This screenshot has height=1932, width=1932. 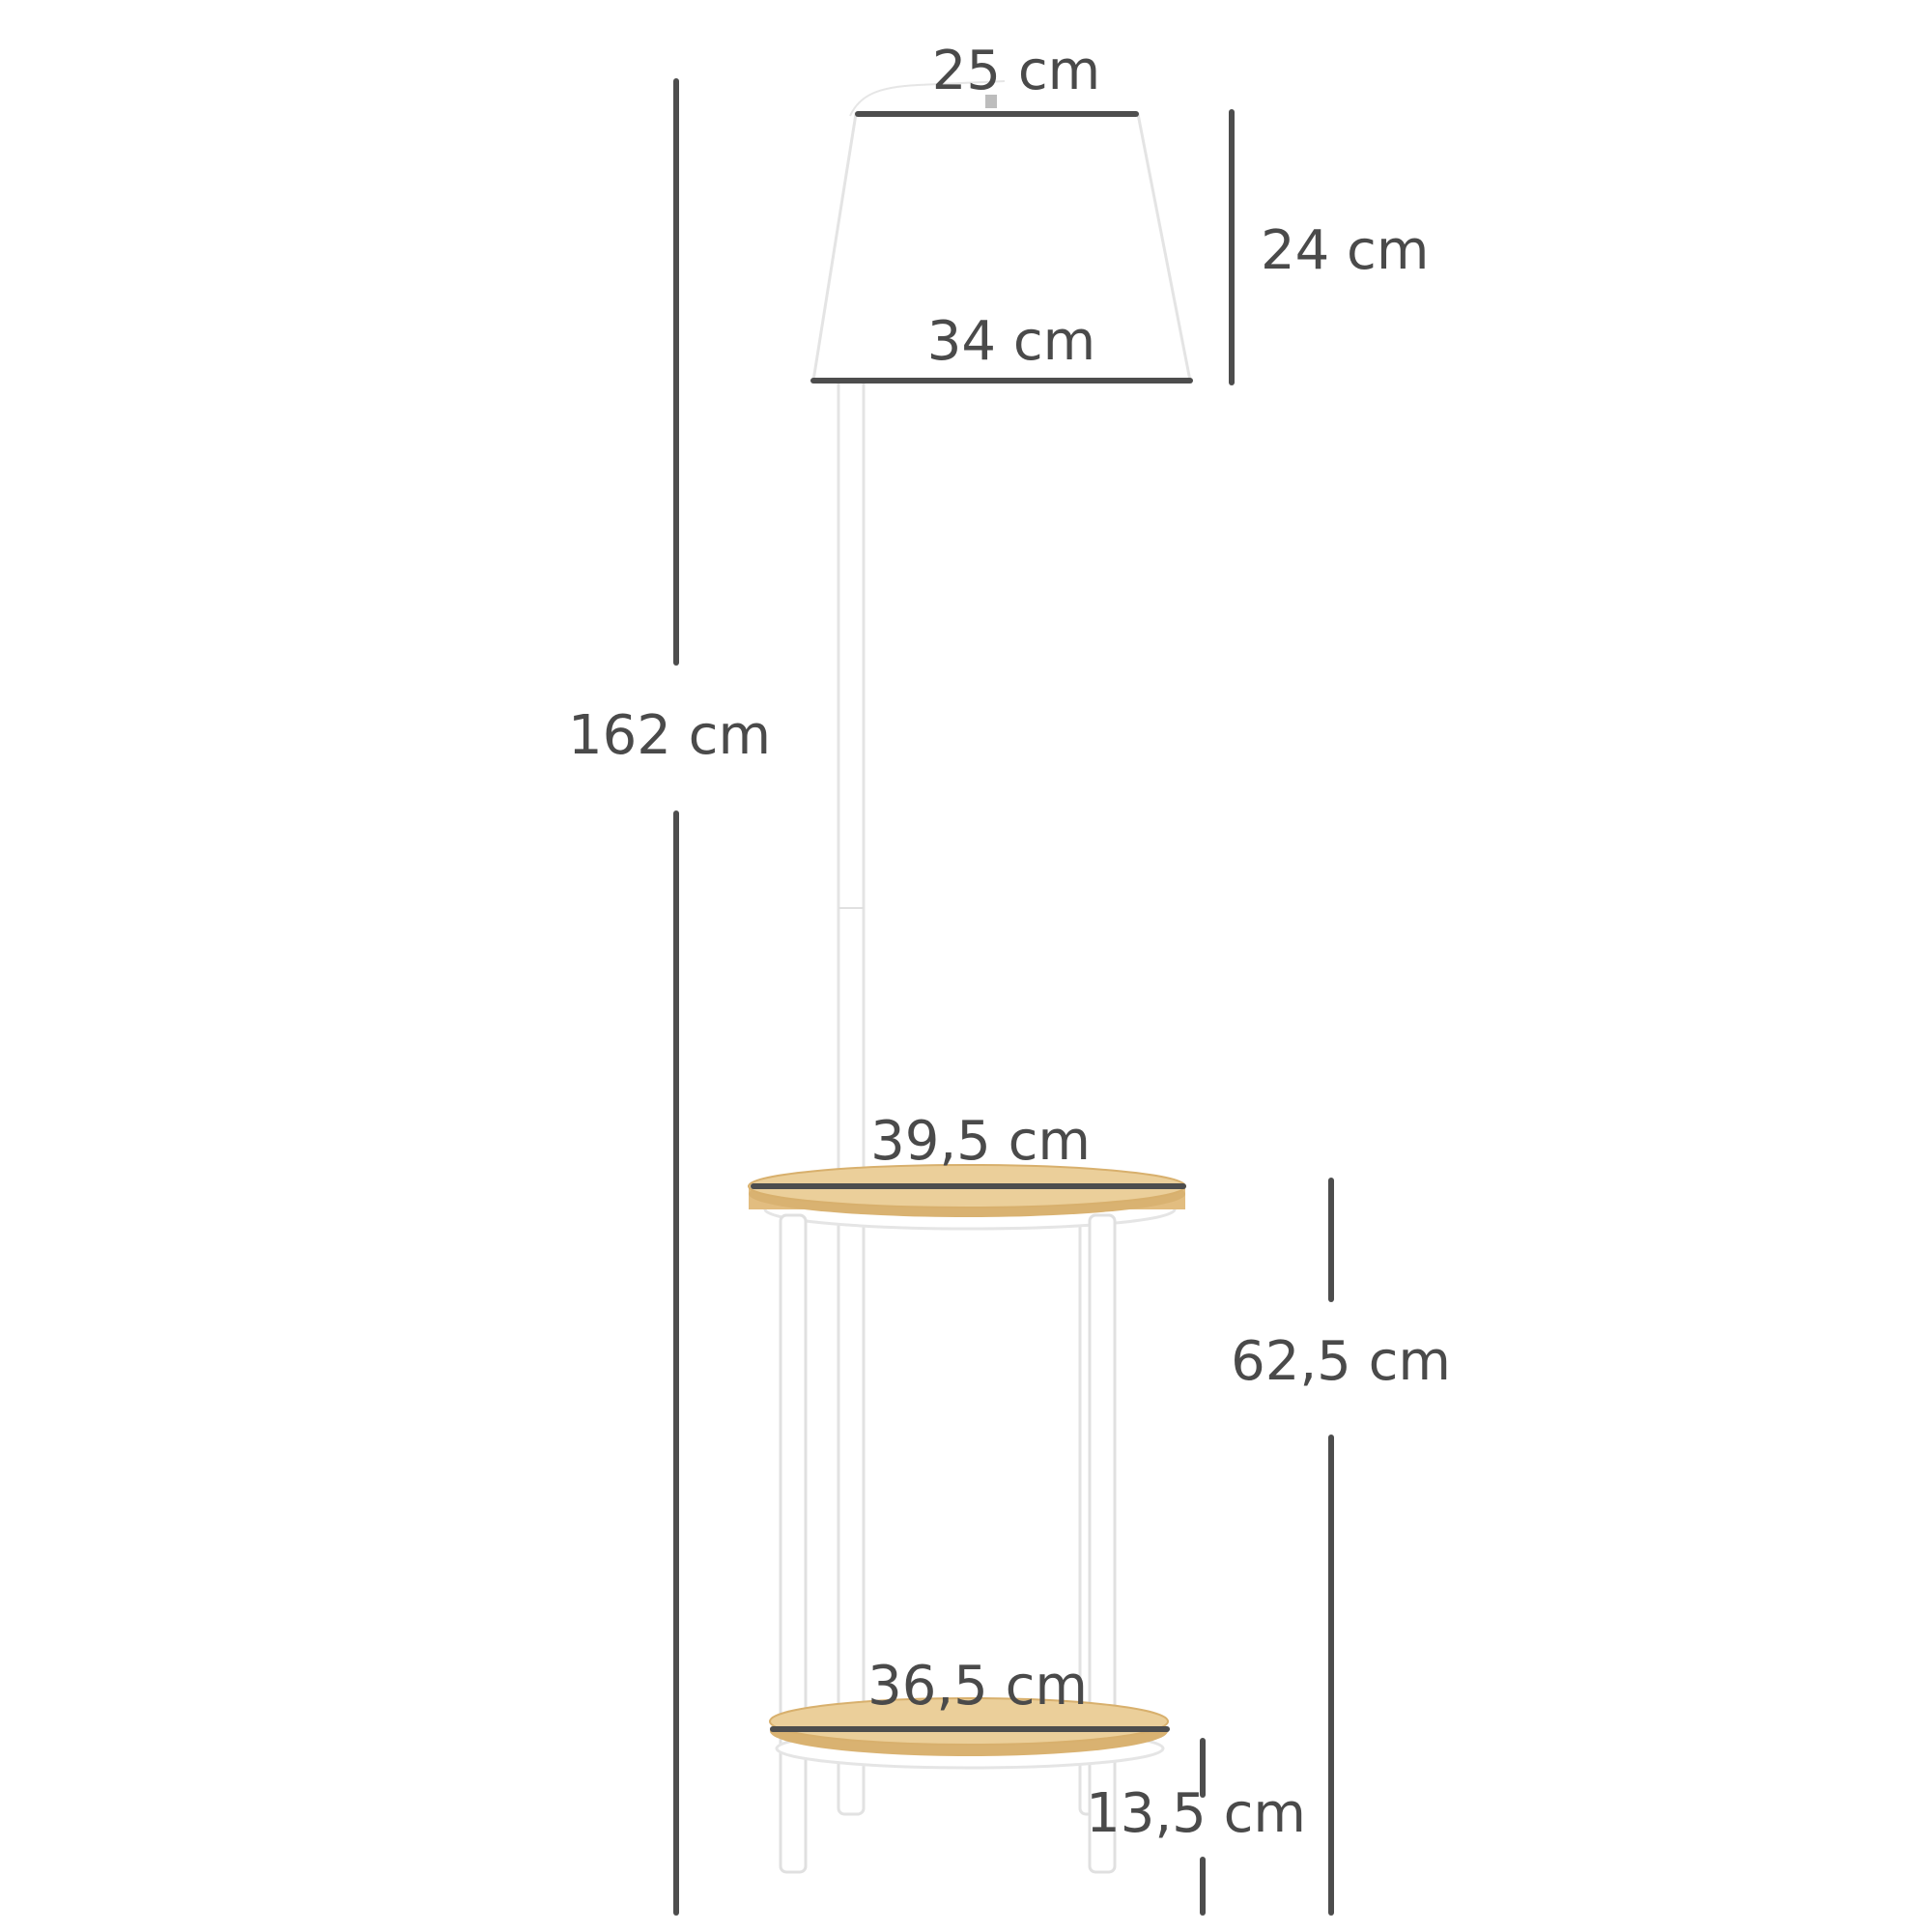 What do you see at coordinates (669, 735) in the screenshot?
I see `total-height-label: 162 cm` at bounding box center [669, 735].